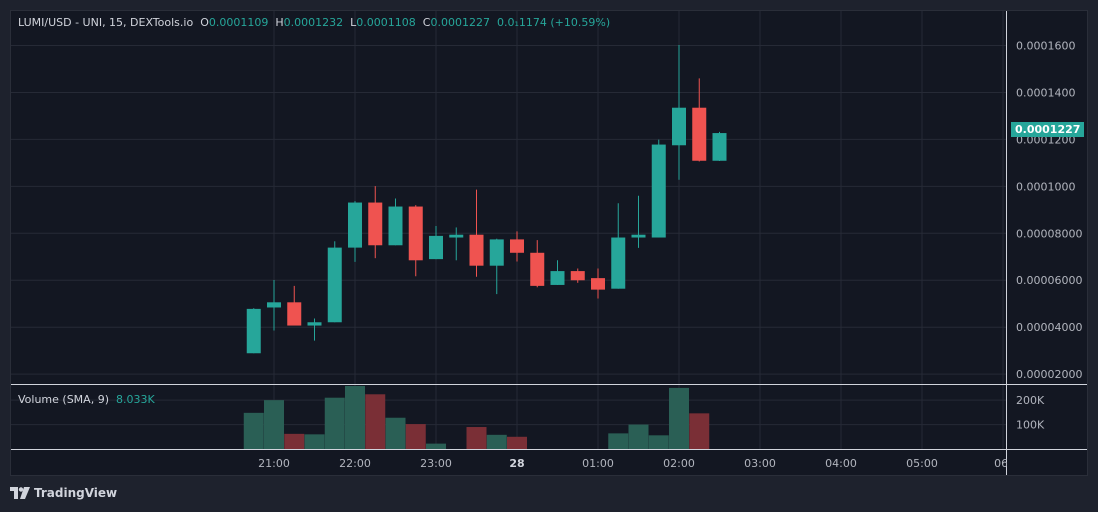  What do you see at coordinates (1030, 400) in the screenshot?
I see `volume-tick-label: 200K` at bounding box center [1030, 400].